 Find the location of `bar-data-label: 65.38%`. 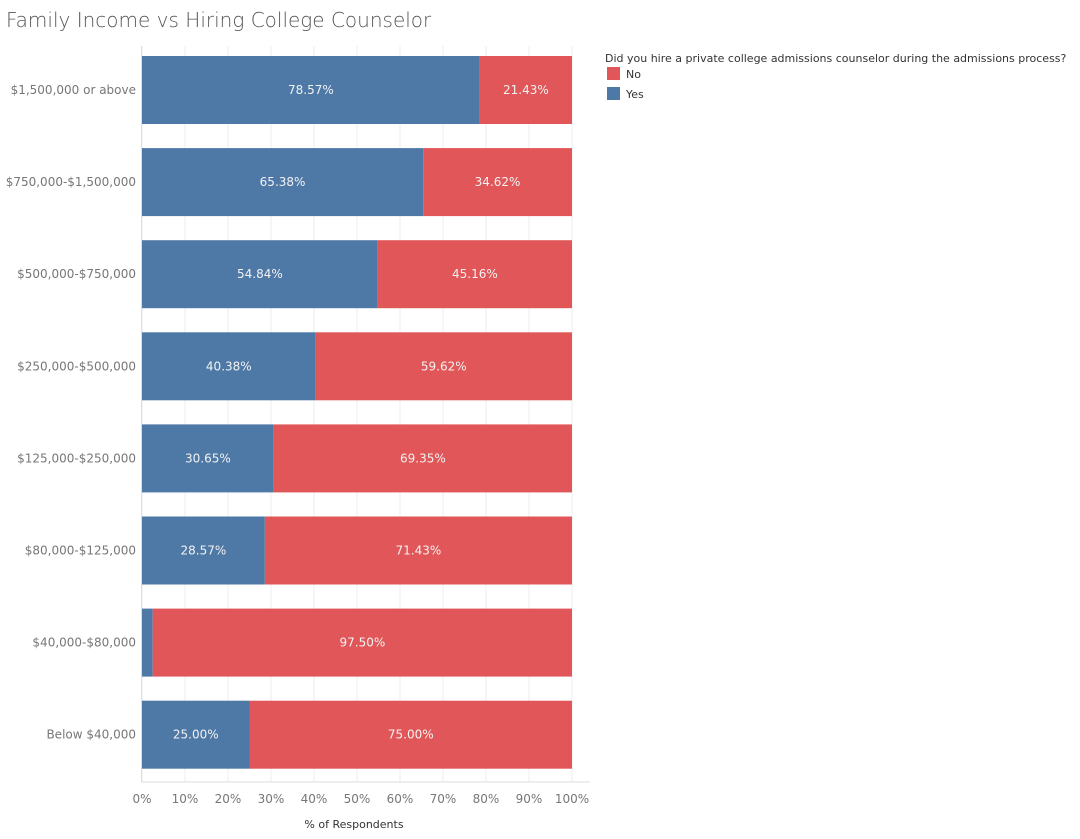

bar-data-label: 65.38% is located at coordinates (283, 182).